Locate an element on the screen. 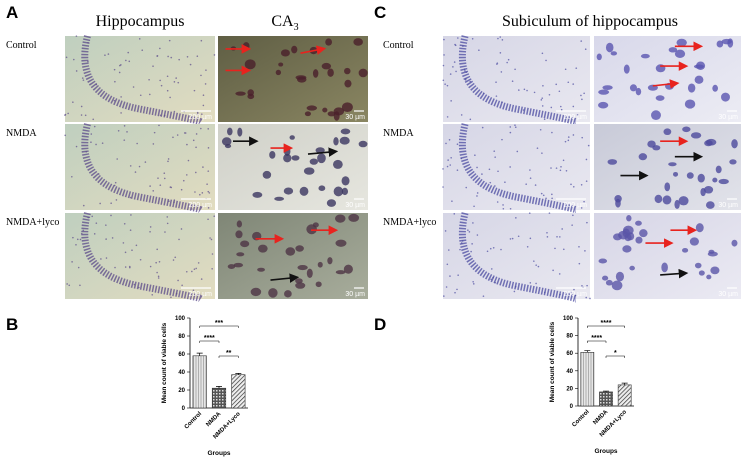 The image size is (746, 460). x-tick-label: NMDA is located at coordinates (213, 419).